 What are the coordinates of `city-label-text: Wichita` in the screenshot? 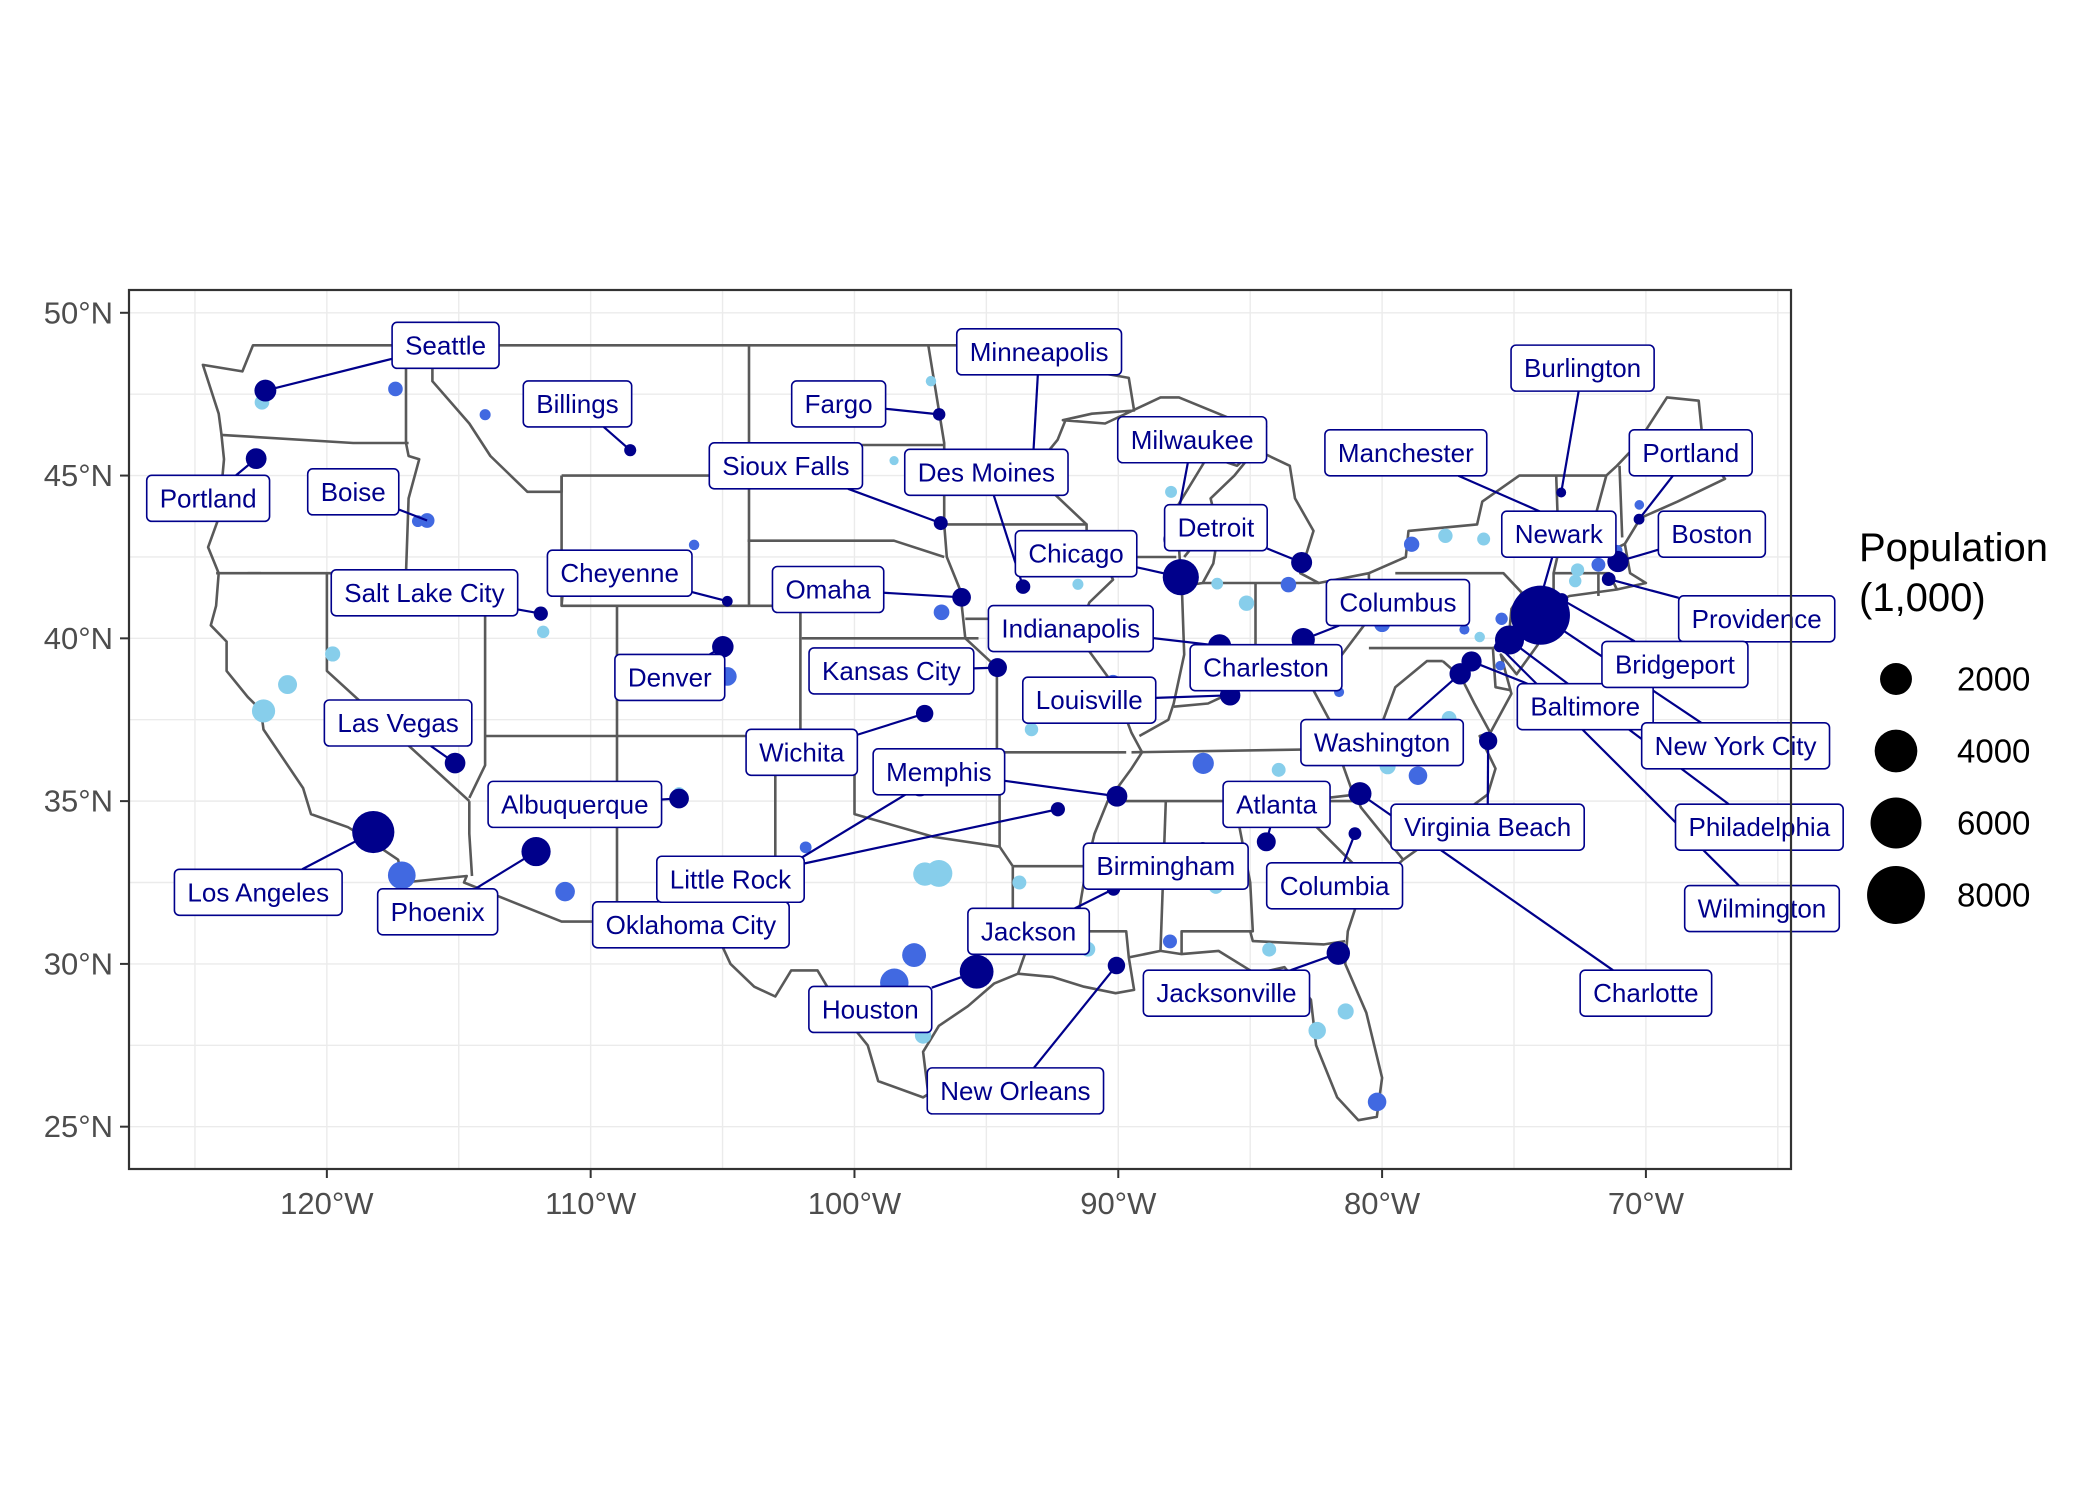 It's located at (802, 752).